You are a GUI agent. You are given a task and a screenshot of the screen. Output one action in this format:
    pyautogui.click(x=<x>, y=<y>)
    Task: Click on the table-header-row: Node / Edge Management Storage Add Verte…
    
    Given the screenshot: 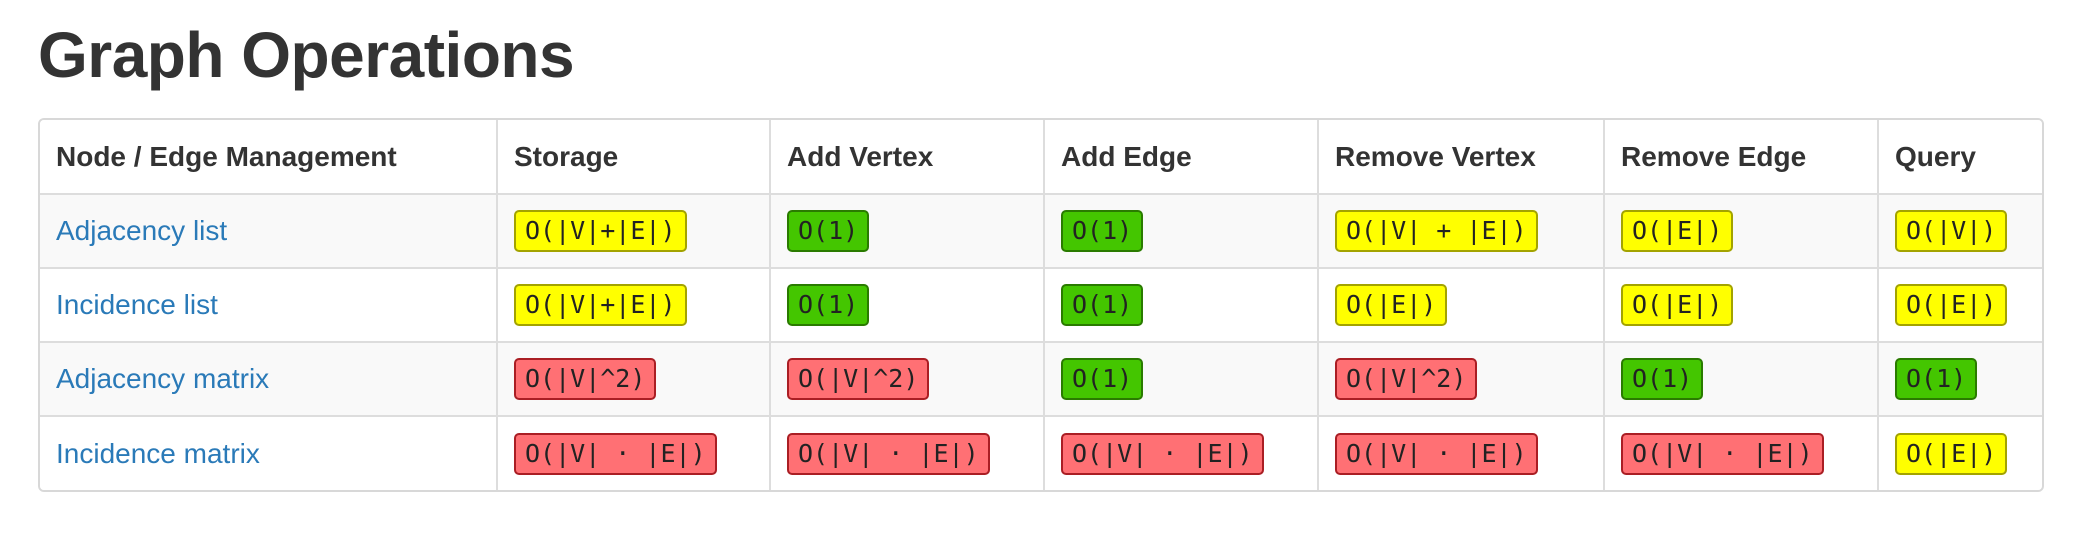 What is the action you would take?
    pyautogui.click(x=1041, y=157)
    